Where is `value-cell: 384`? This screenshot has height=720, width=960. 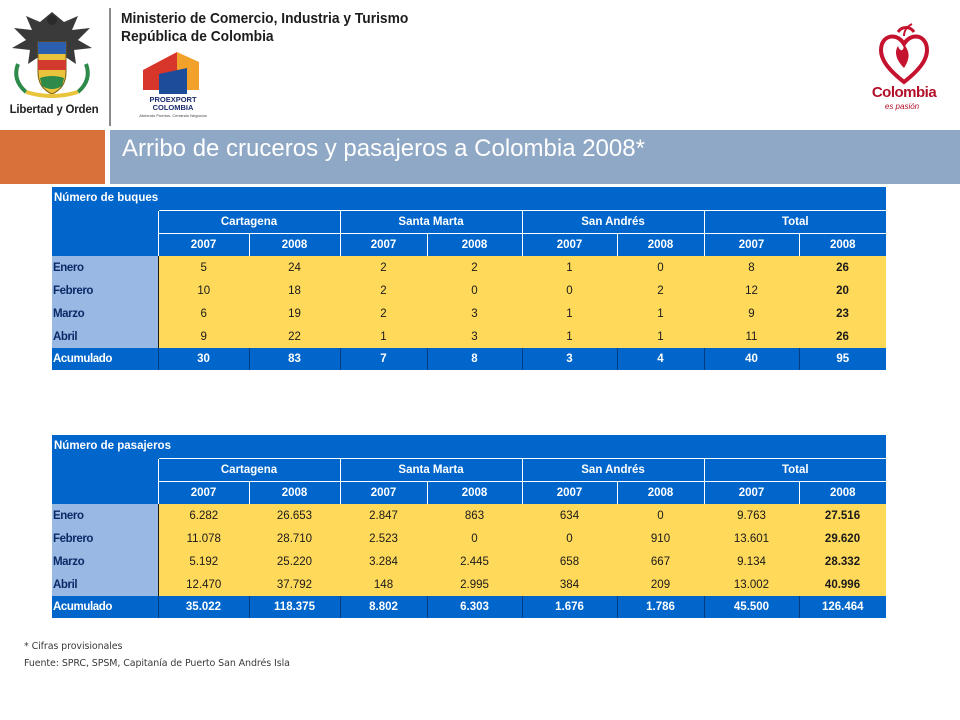
value-cell: 384 is located at coordinates (569, 584).